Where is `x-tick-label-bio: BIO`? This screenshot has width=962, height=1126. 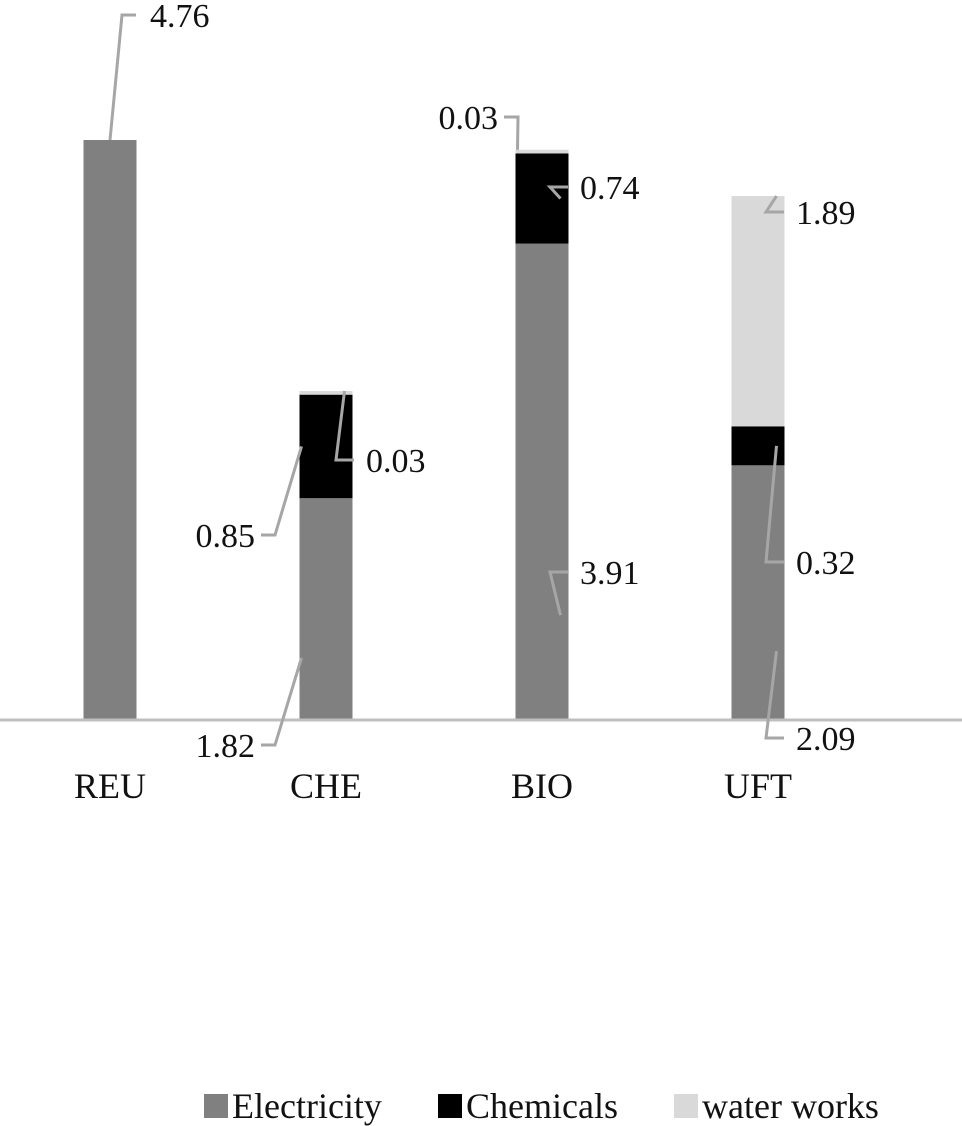 x-tick-label-bio: BIO is located at coordinates (542, 786).